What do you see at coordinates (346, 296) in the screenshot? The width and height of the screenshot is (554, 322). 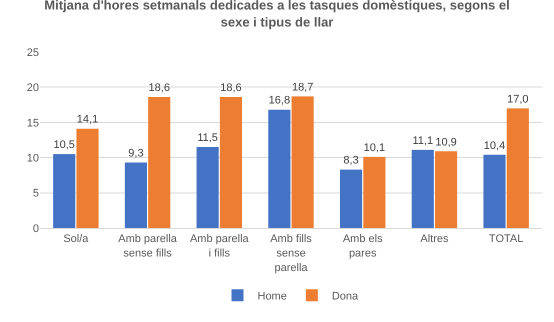 I see `legend-label: Dona` at bounding box center [346, 296].